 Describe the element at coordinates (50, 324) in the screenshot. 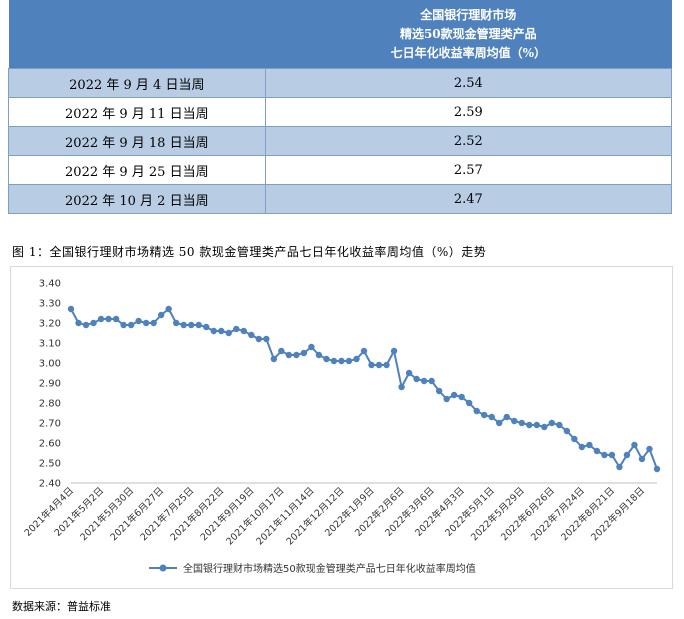

I see `y-tick-label: 3.20` at that location.